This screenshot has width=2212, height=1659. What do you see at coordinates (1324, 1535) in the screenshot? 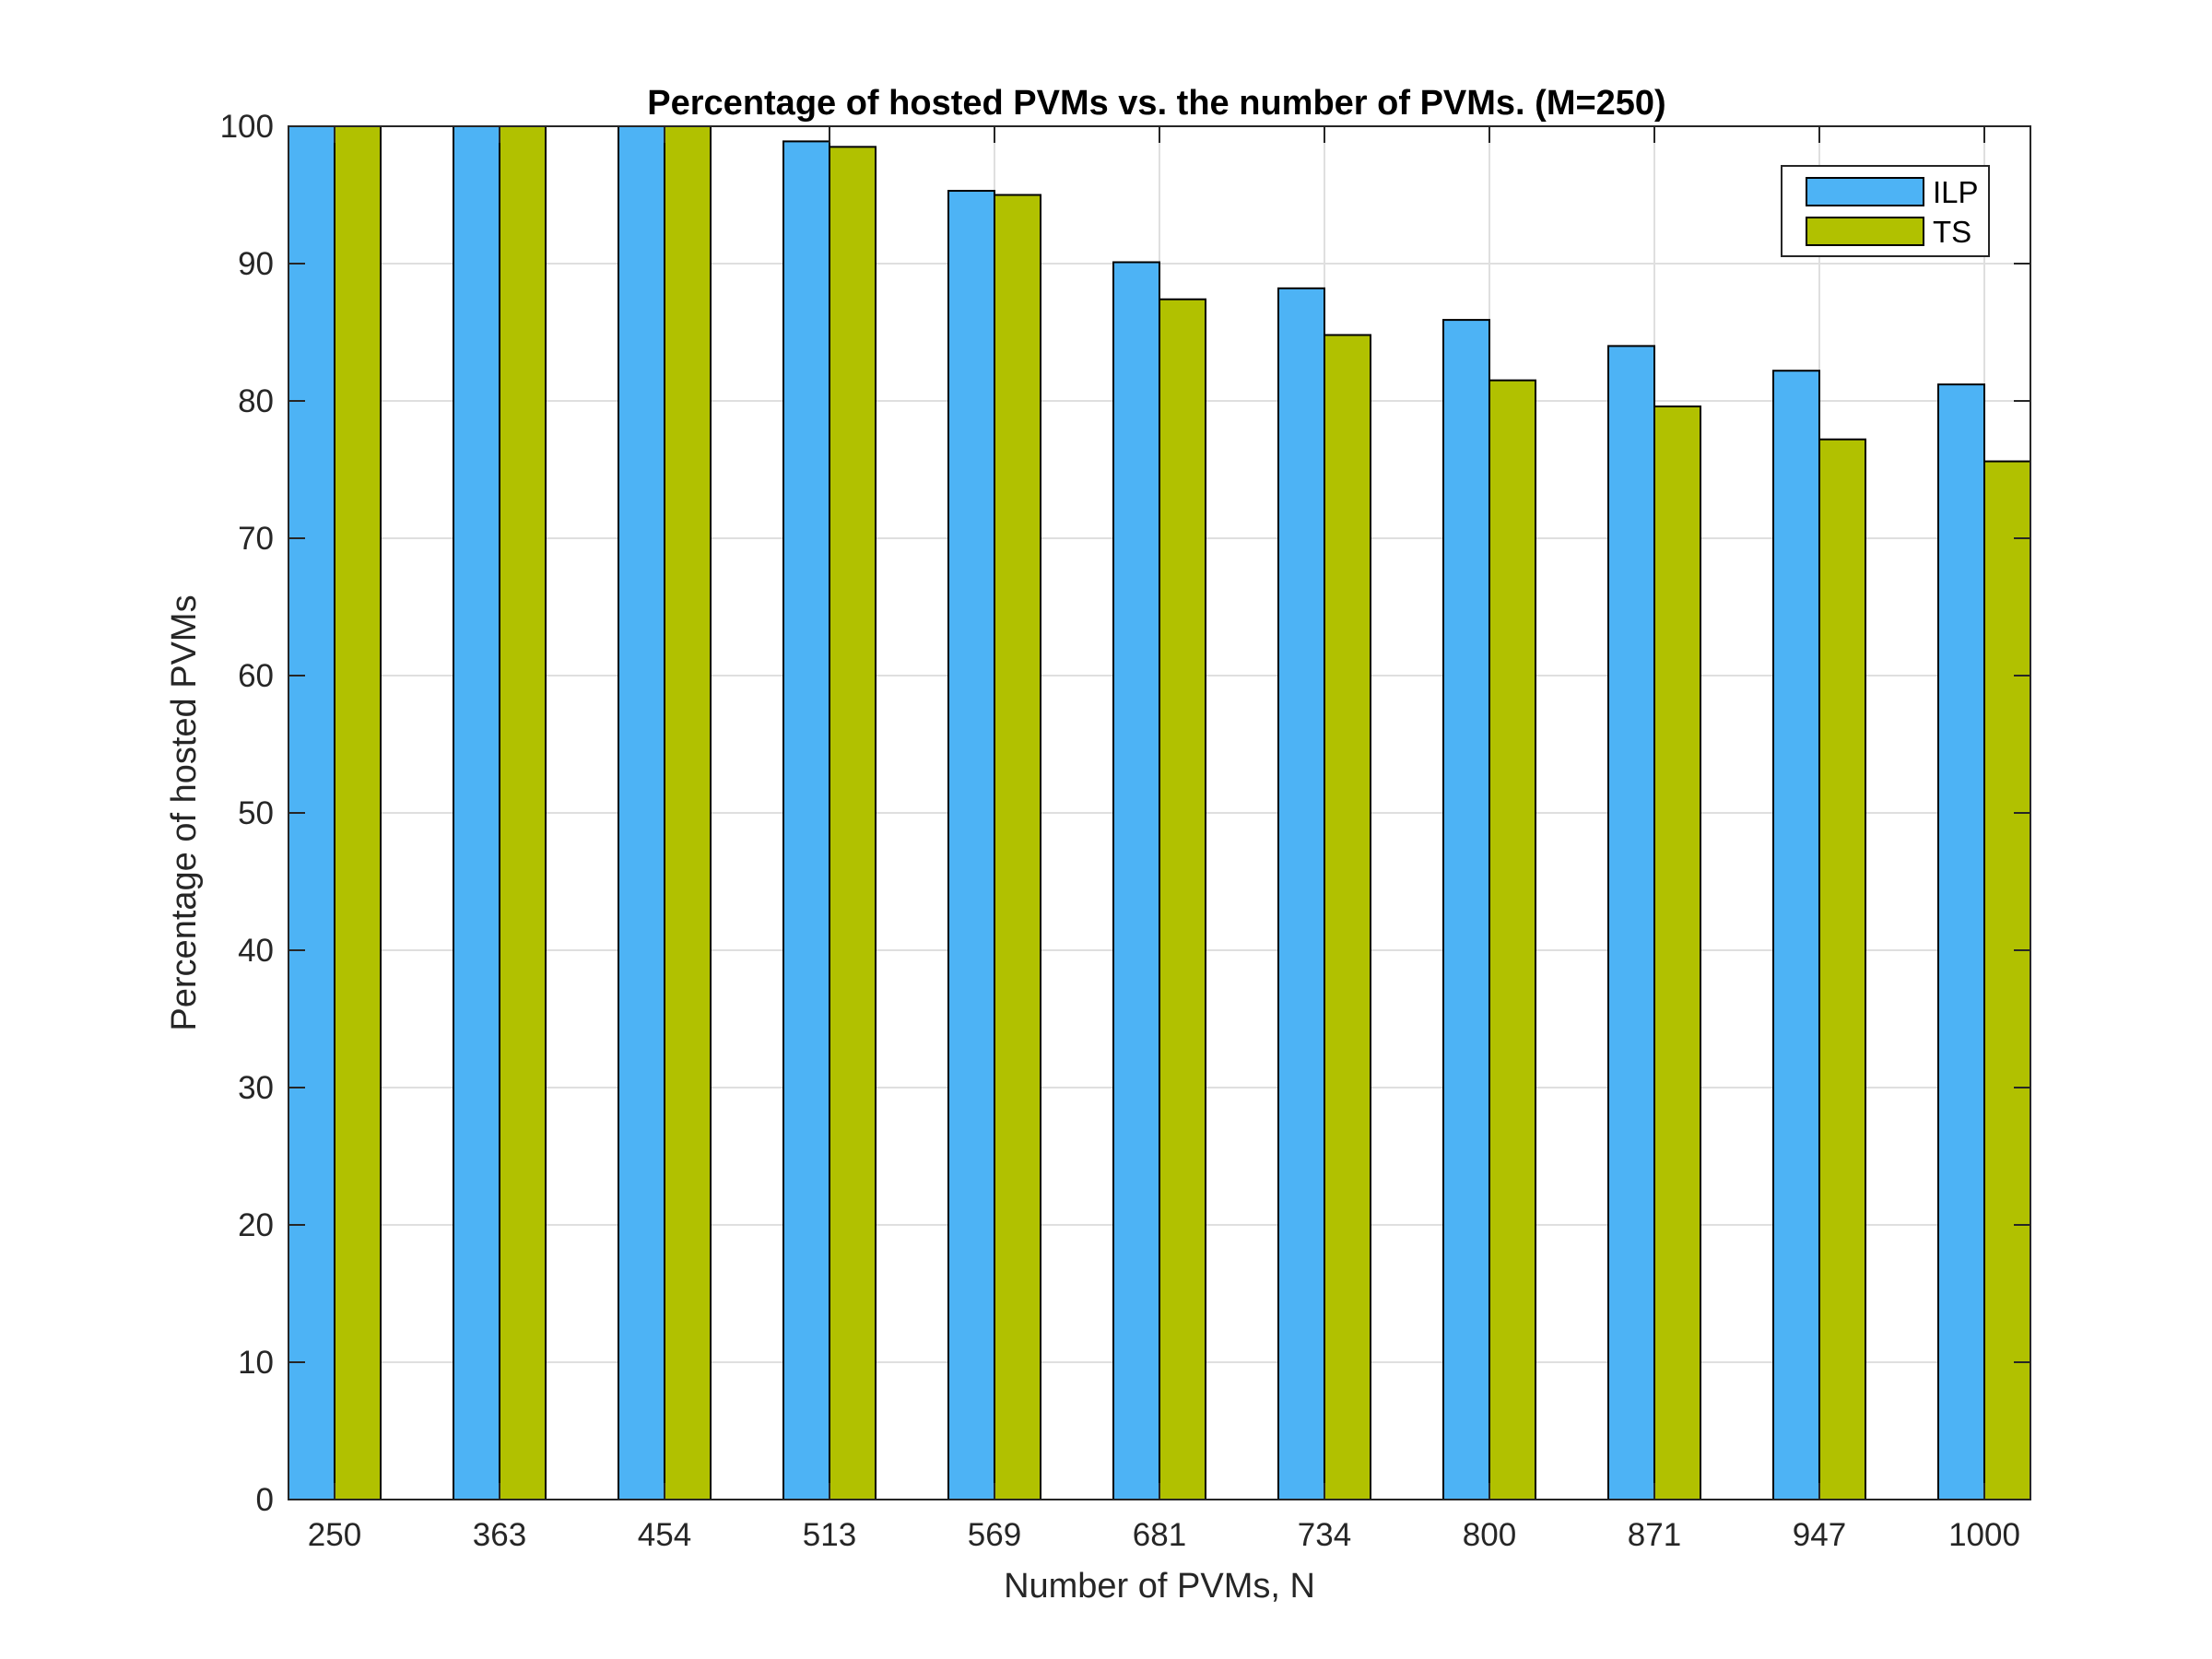
I see `x-tick-label: 734` at bounding box center [1324, 1535].